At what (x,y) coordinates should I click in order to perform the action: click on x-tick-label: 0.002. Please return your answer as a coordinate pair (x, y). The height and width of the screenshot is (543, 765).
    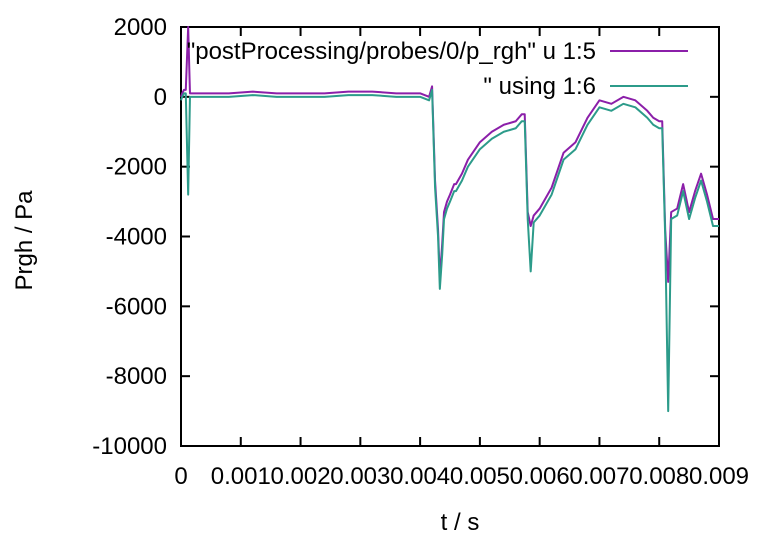
    Looking at the image, I should click on (301, 476).